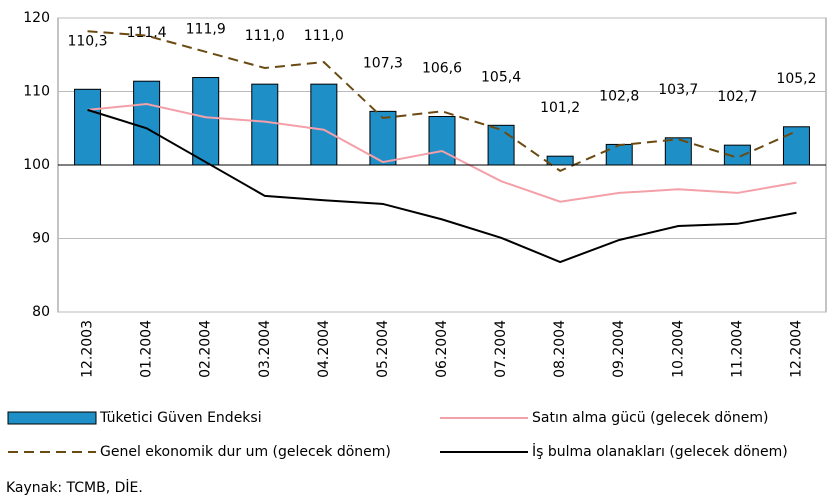 This screenshot has width=830, height=502. What do you see at coordinates (41, 312) in the screenshot?
I see `y-tick-label: 80` at bounding box center [41, 312].